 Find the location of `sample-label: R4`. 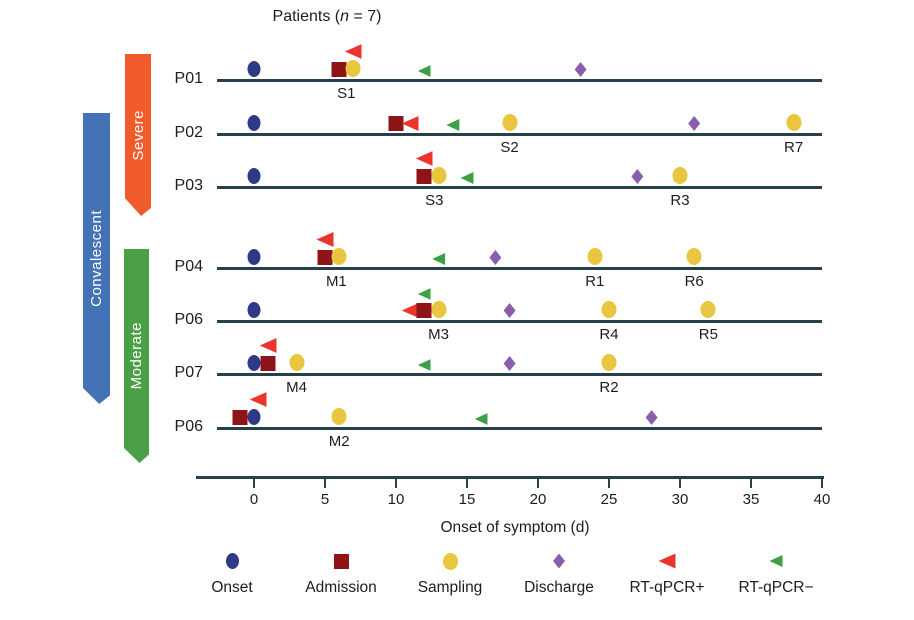

sample-label: R4 is located at coordinates (609, 334).